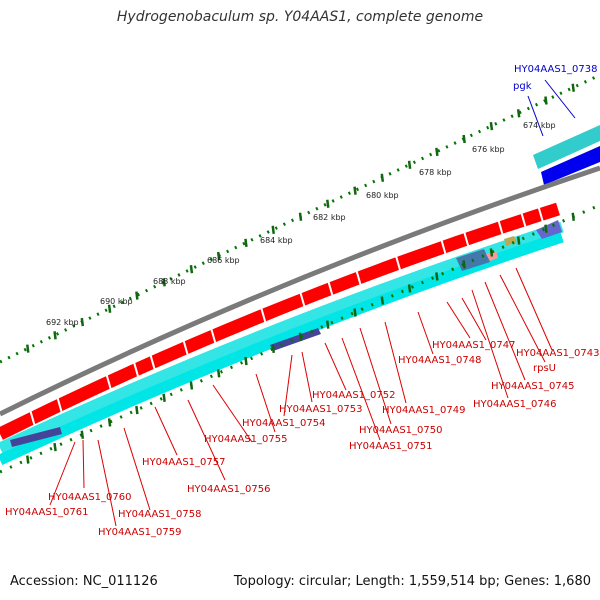 The image size is (600, 600). I want to click on ruler-label-688: 688 kbp, so click(169, 281).